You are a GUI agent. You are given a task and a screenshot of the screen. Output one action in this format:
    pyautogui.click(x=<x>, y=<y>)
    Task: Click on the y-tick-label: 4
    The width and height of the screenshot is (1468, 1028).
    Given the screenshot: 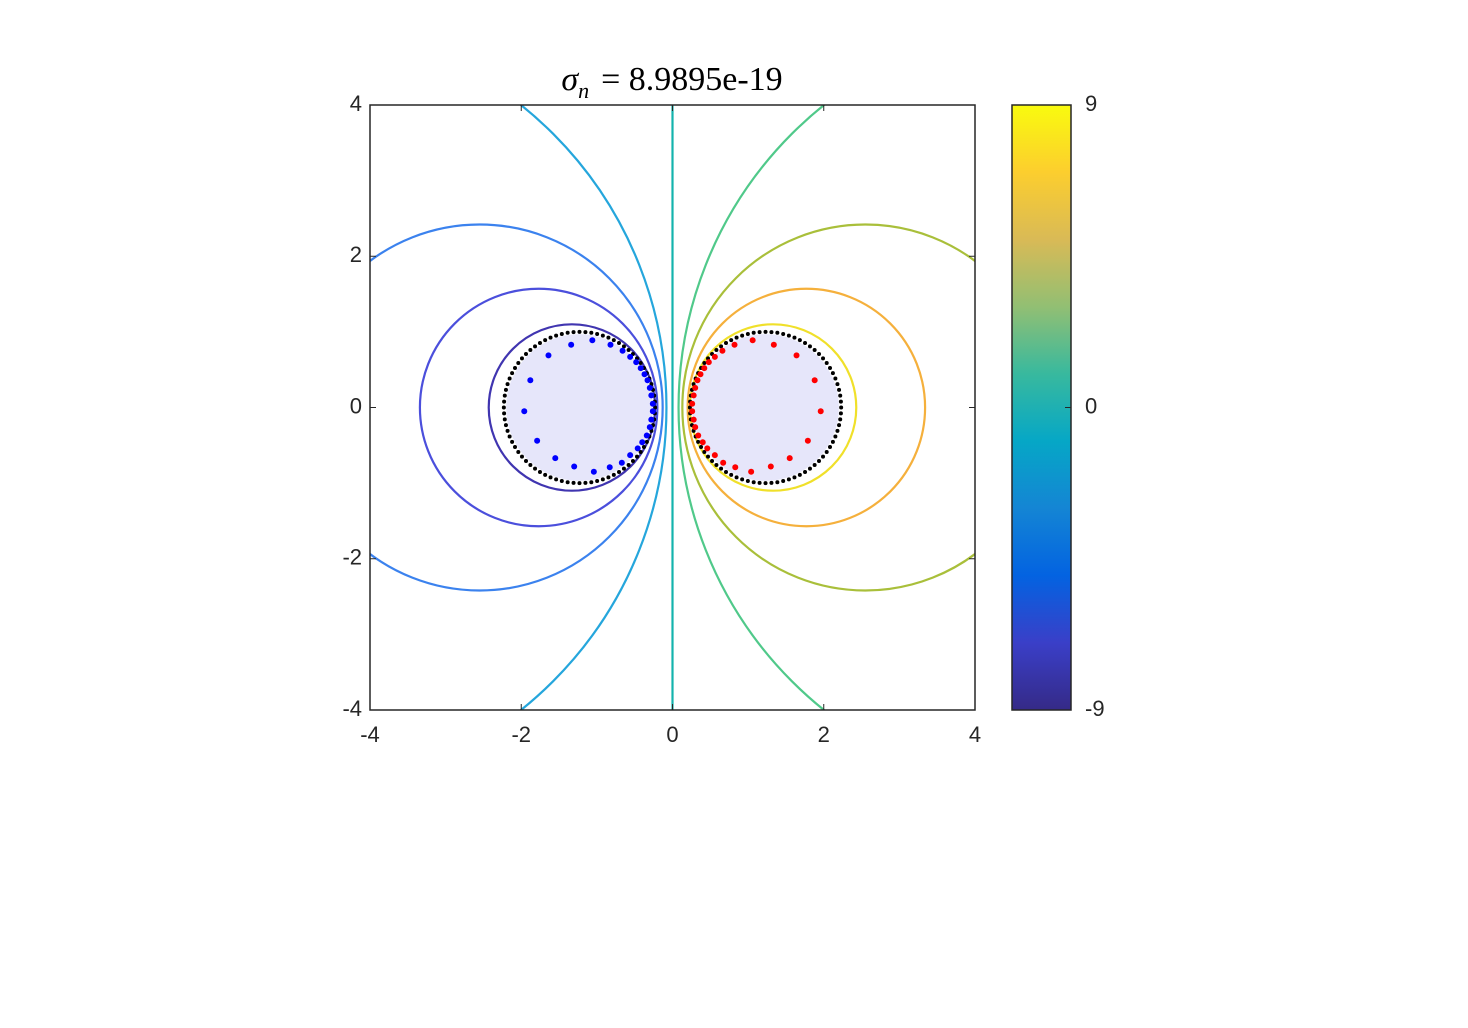 What is the action you would take?
    pyautogui.click(x=356, y=103)
    